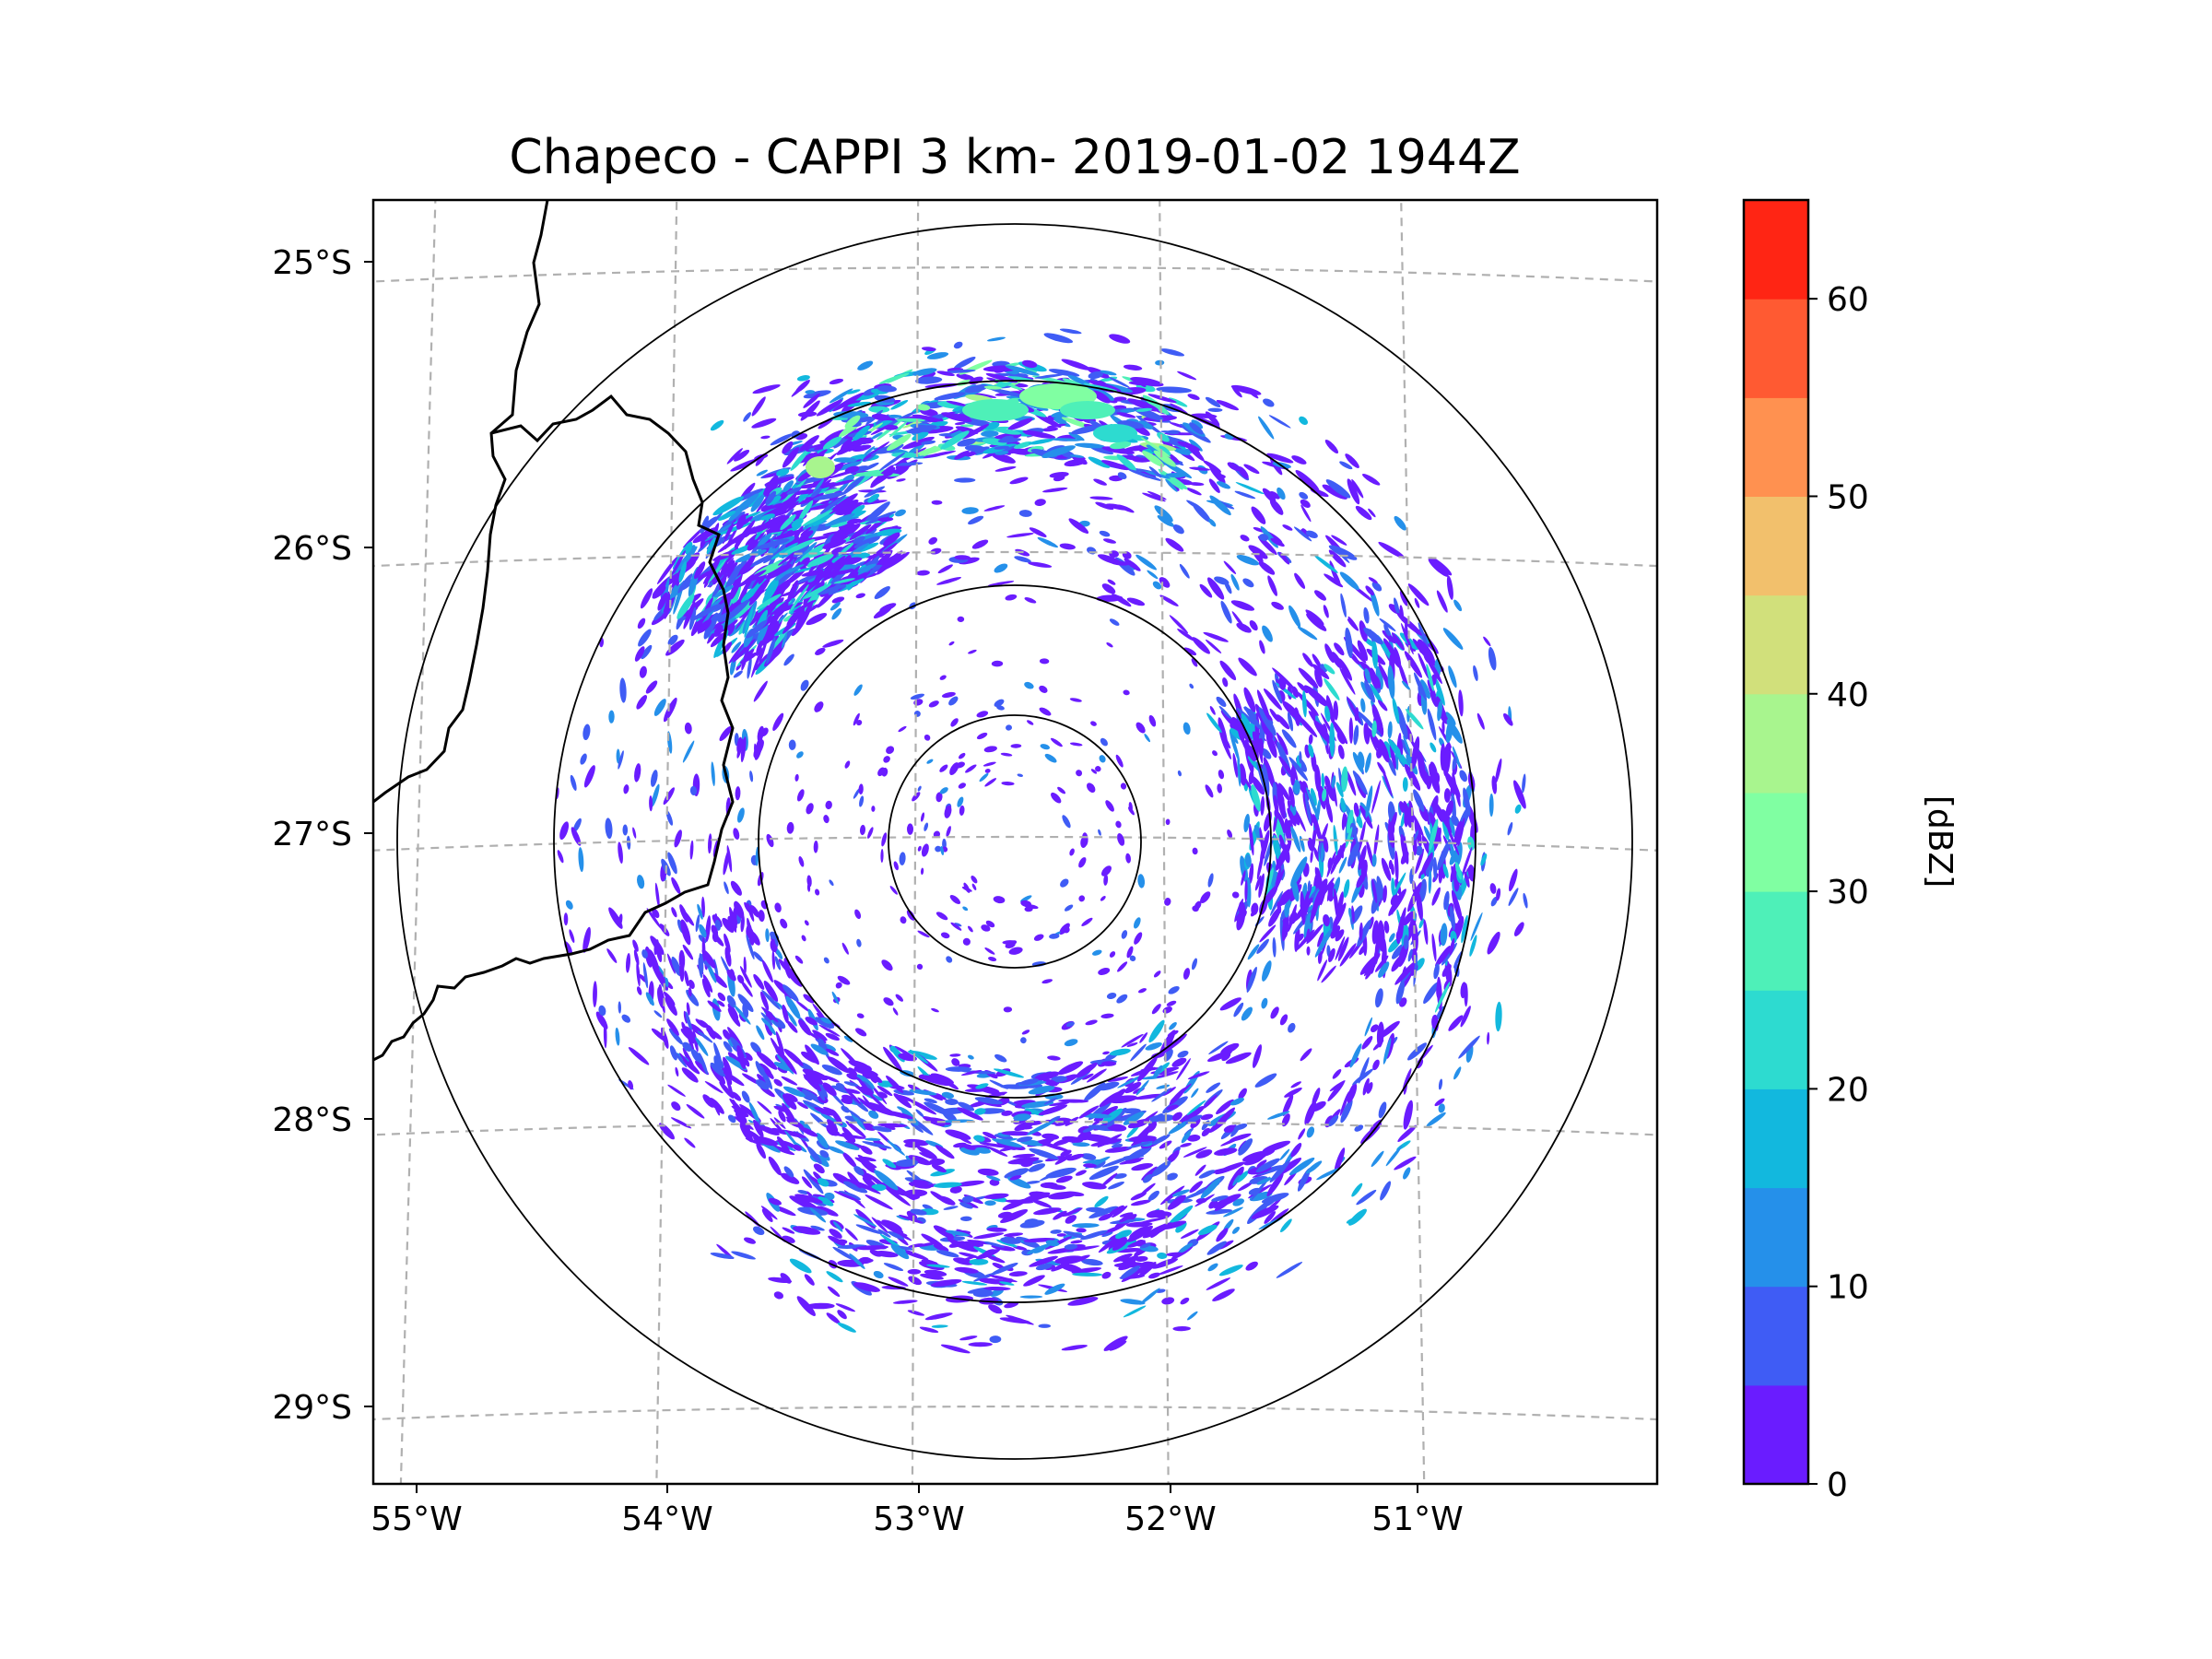  I want to click on y-tick-label: 26°S, so click(312, 549).